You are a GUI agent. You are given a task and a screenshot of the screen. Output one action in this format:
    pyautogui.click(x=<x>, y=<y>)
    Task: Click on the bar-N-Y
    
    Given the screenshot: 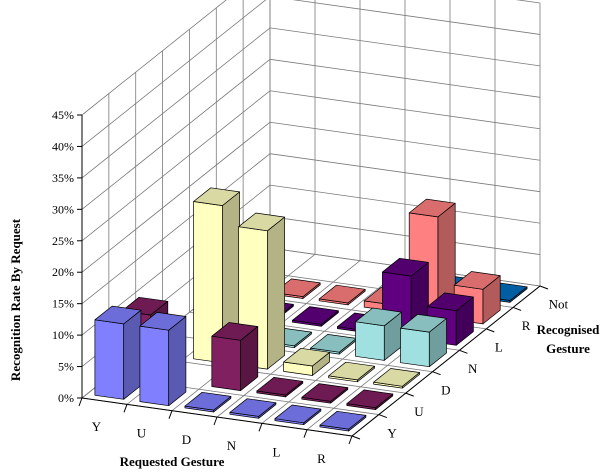 What is the action you would take?
    pyautogui.click(x=253, y=408)
    